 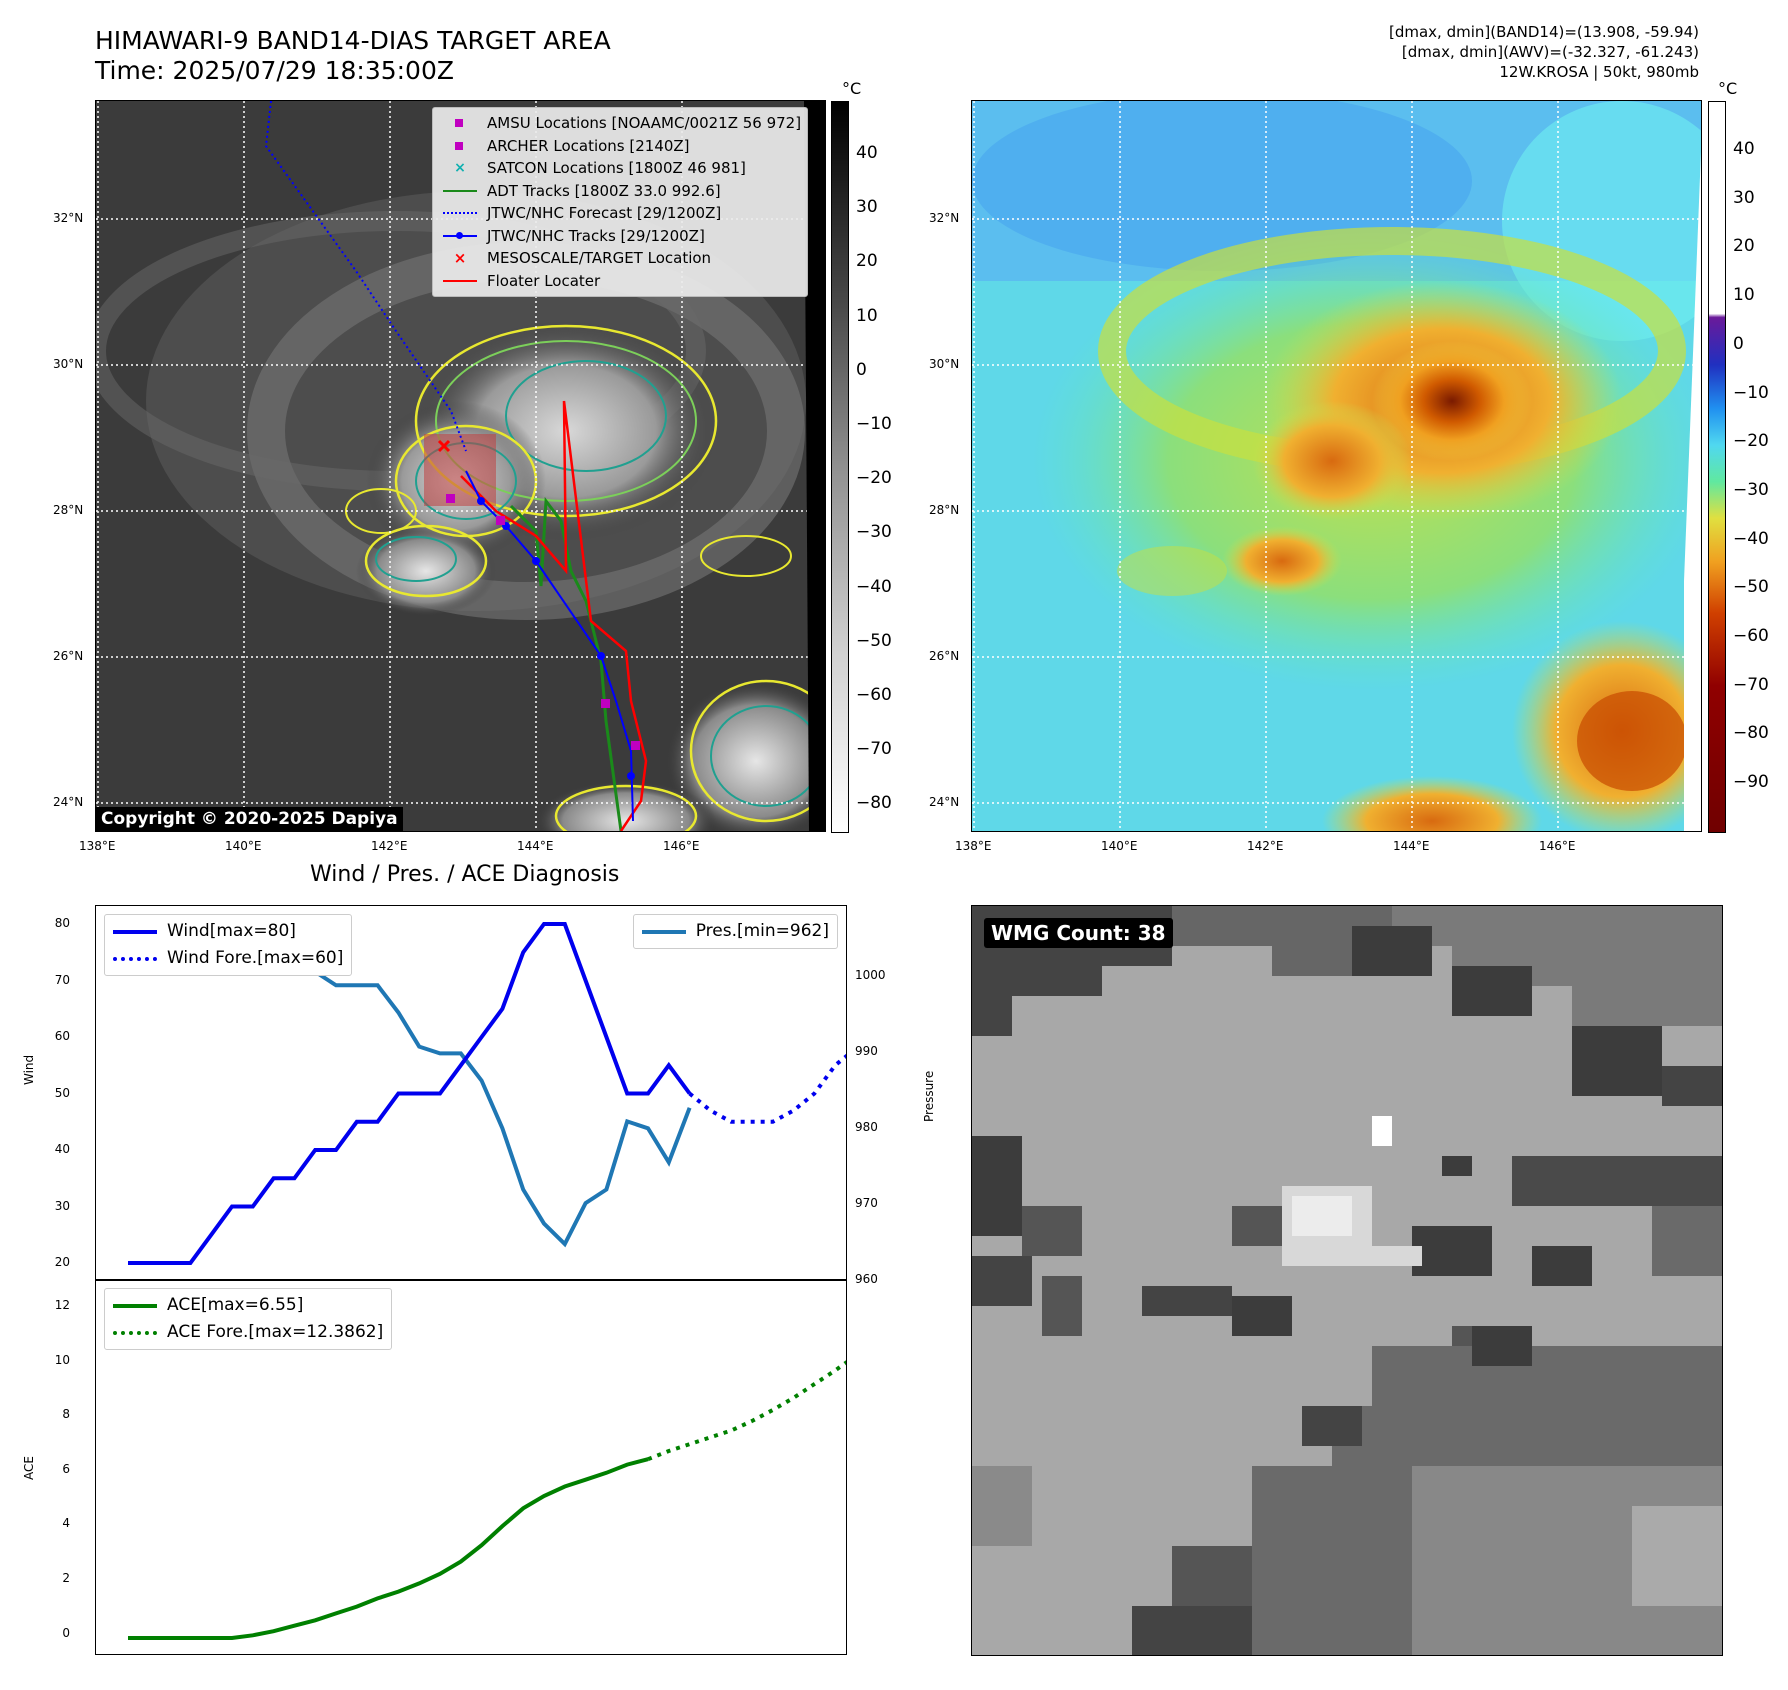 What do you see at coordinates (228, 958) in the screenshot?
I see `legend-wind-fore: Wind Fore.[max=60]` at bounding box center [228, 958].